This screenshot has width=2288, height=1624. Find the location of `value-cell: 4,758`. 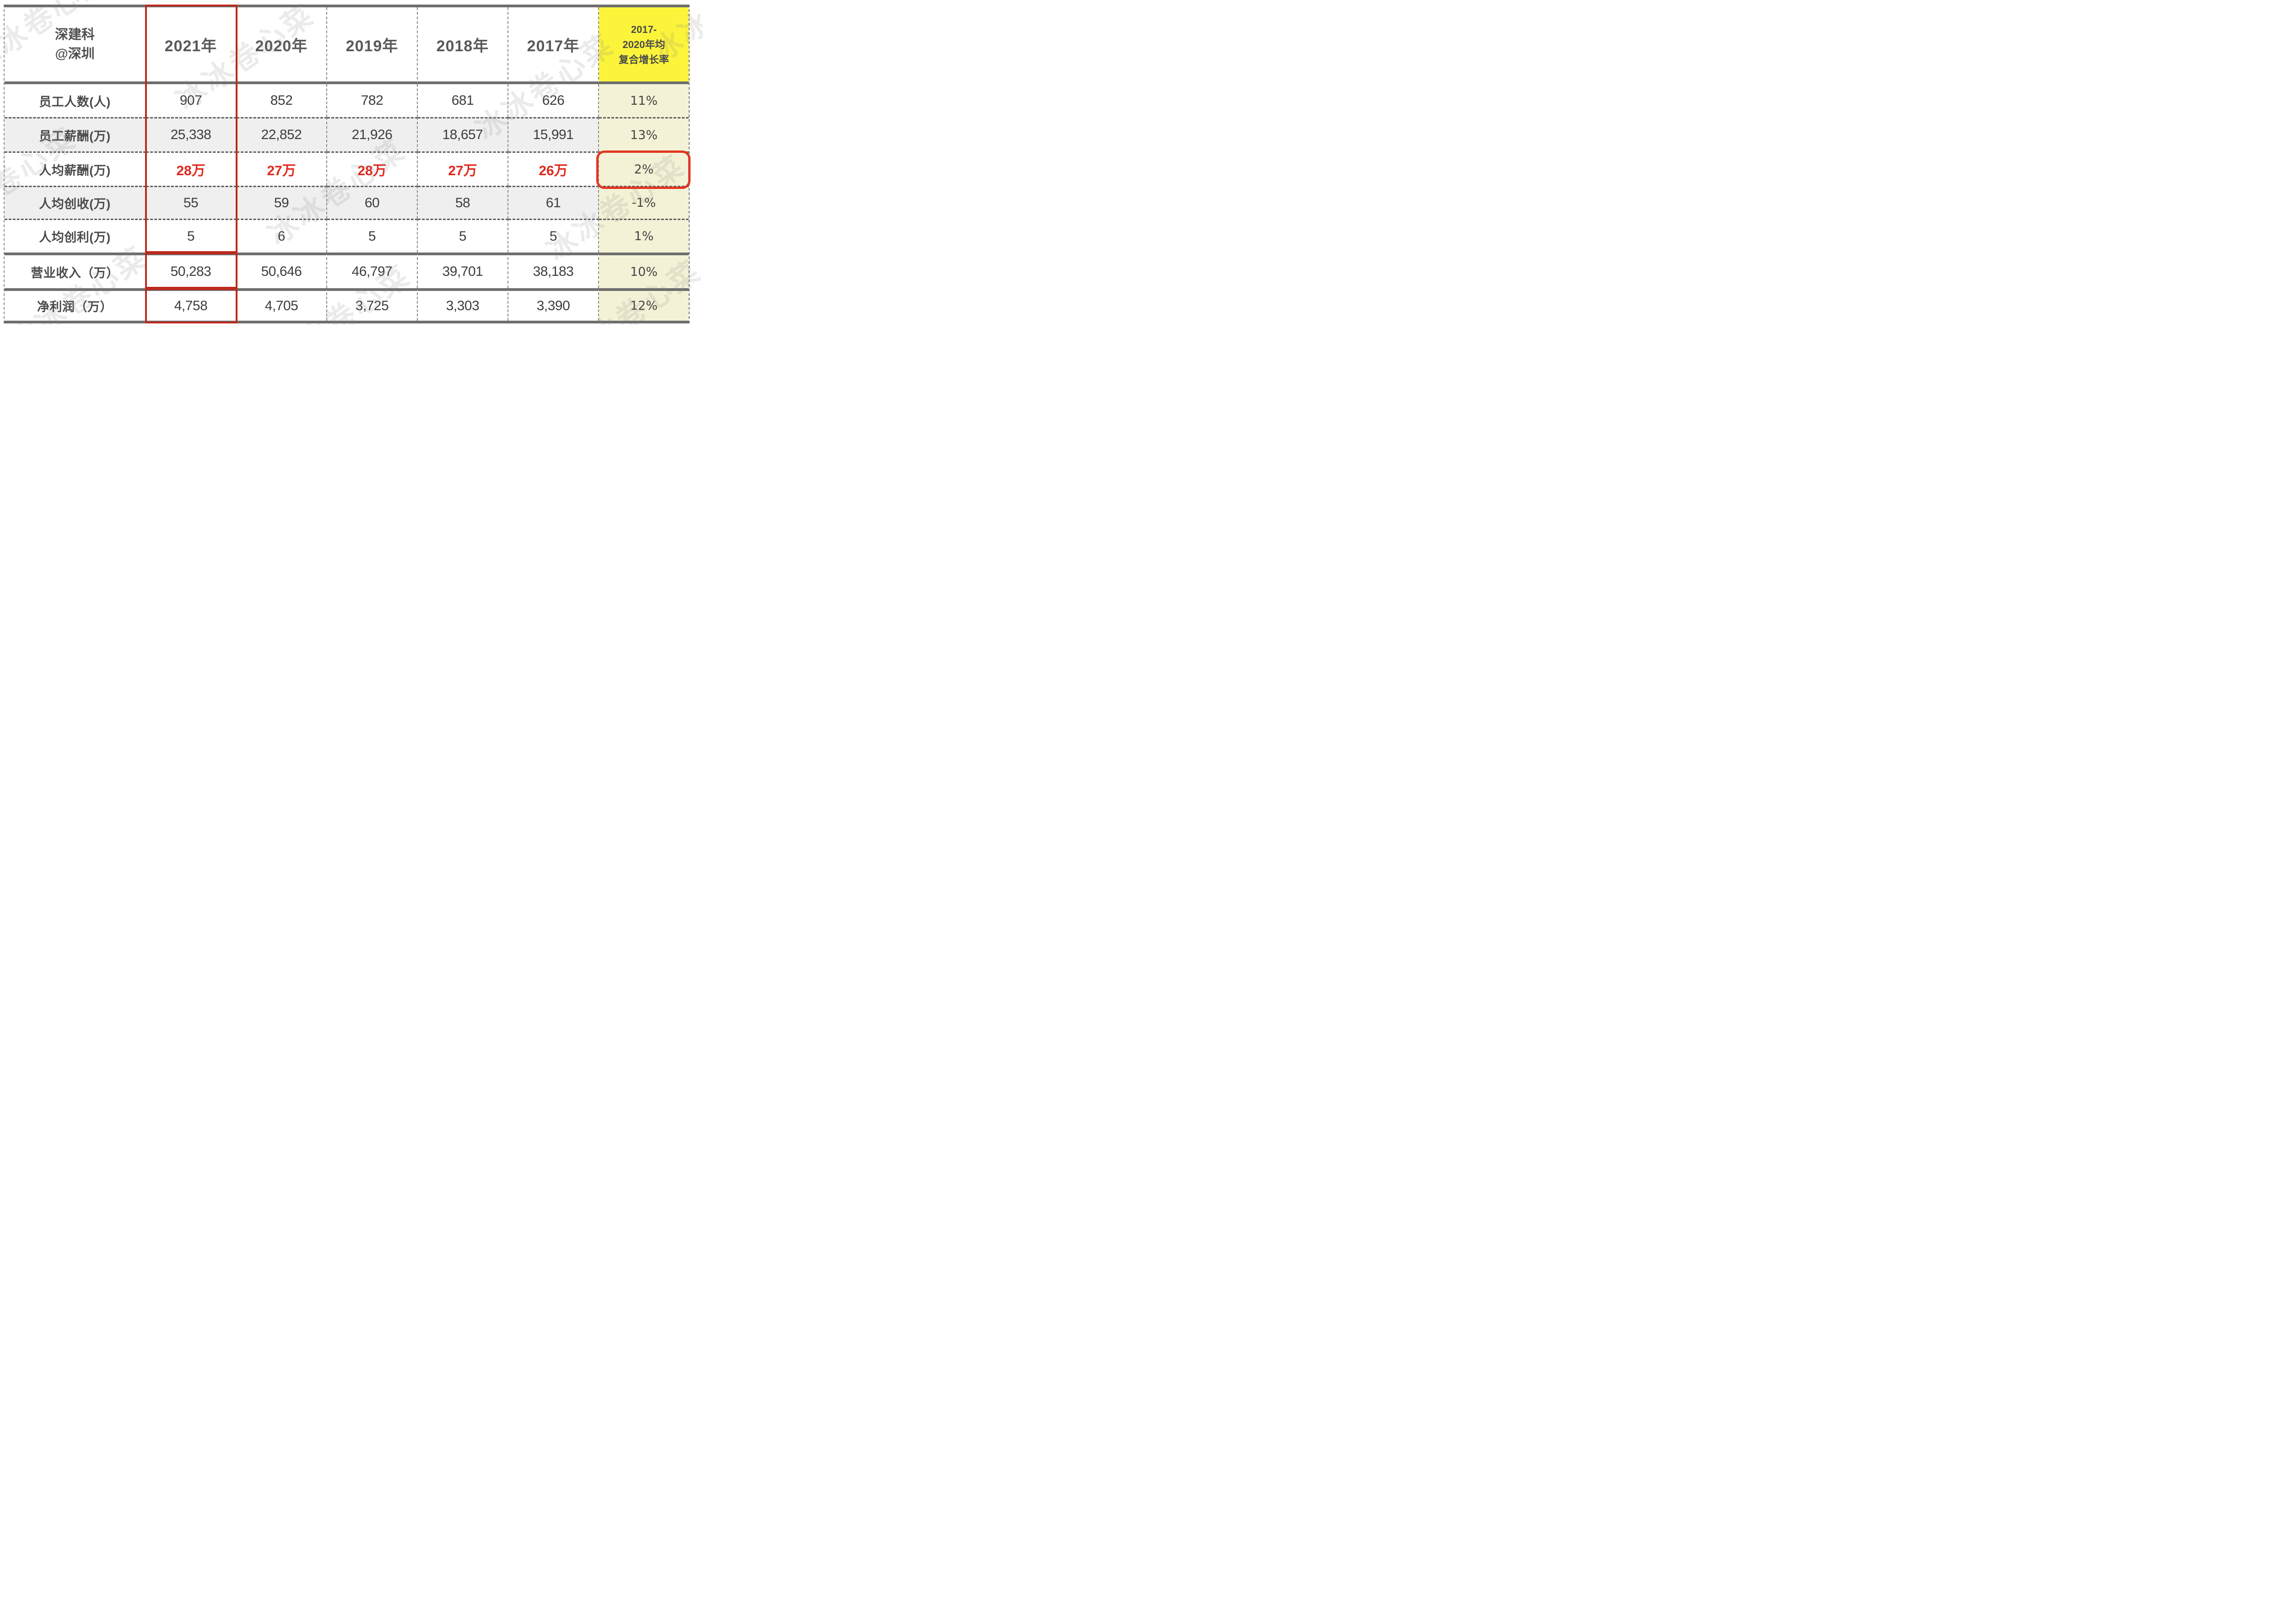

value-cell: 4,758 is located at coordinates (191, 304).